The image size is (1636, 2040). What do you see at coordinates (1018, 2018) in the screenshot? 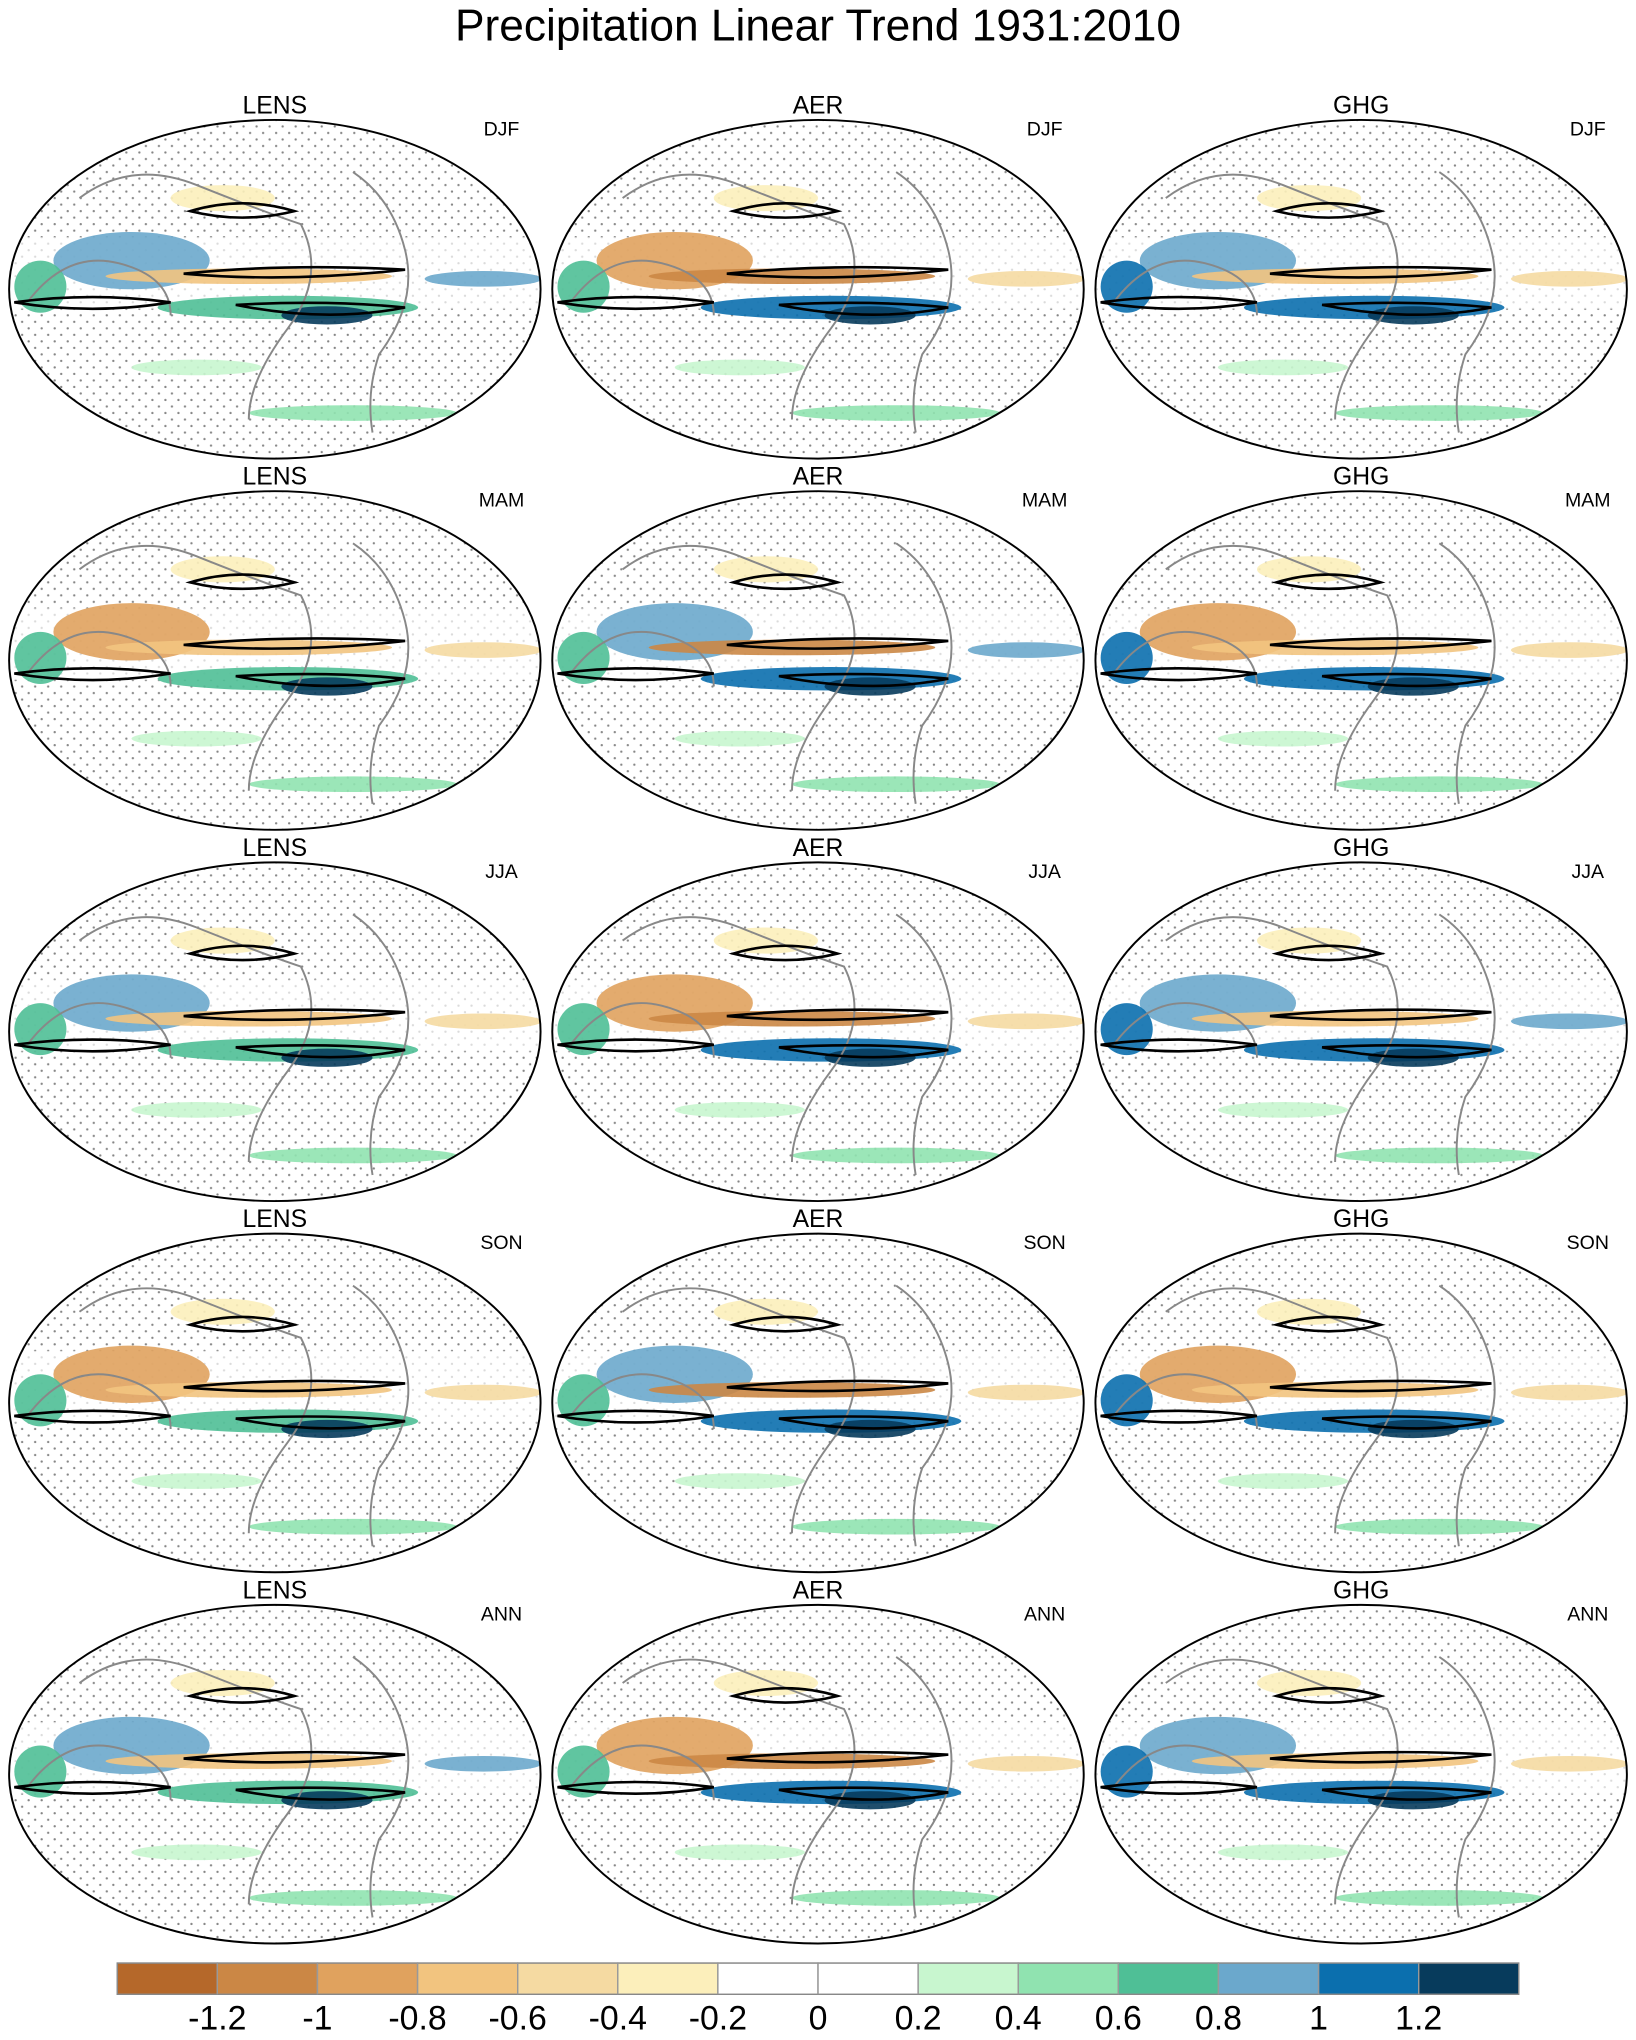
I see `colorbar-tick-label: 0.4` at bounding box center [1018, 2018].